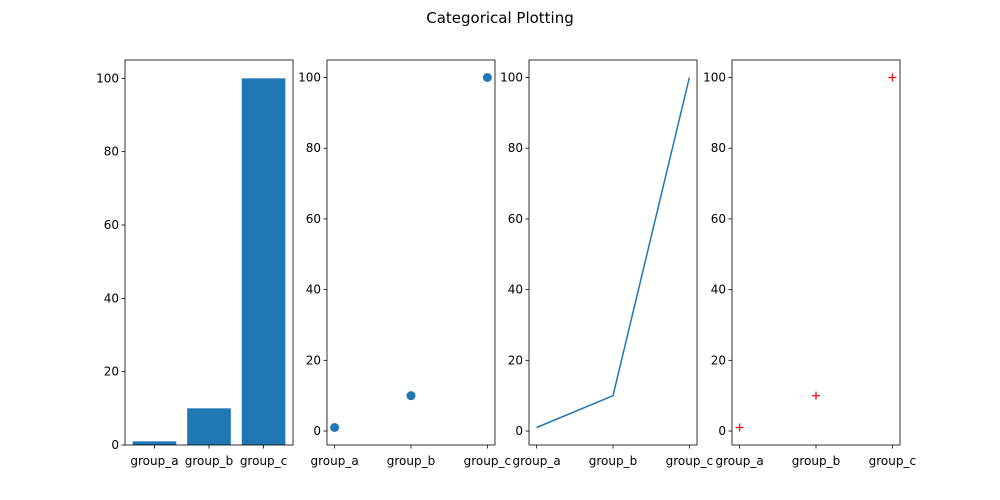 The image size is (1000, 500). Describe the element at coordinates (500, 18) in the screenshot. I see `figure-title: Categorical Plotting` at that location.